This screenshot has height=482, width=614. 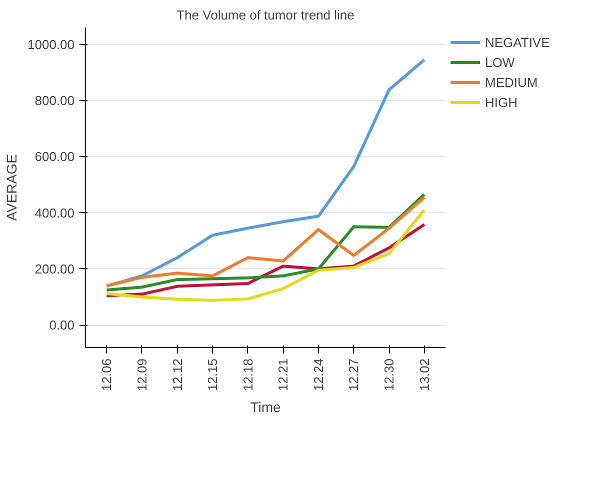 I want to click on x-tick-label: 12.27, so click(x=354, y=375).